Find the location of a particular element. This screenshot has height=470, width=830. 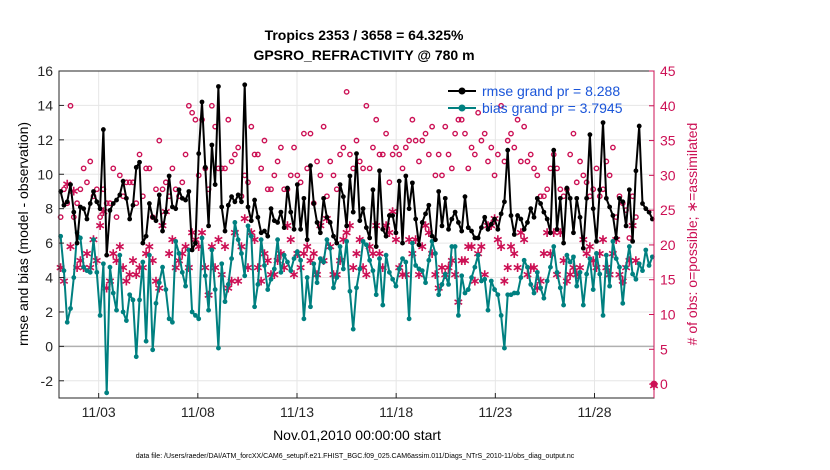

y-left-axis-label: rmse and bias (model - observation) is located at coordinates (23, 234).